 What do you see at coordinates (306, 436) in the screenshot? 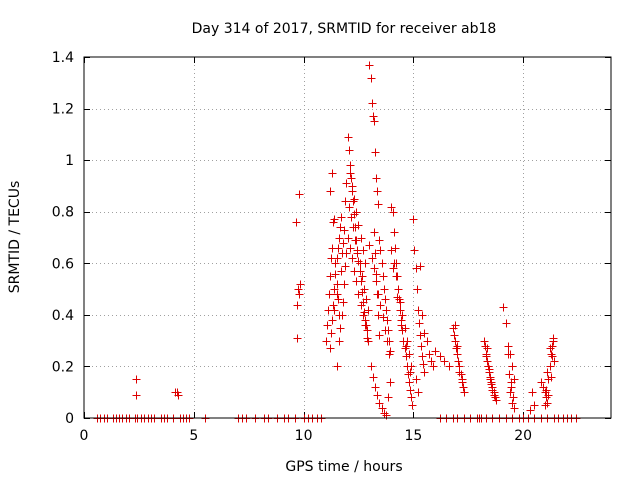
I see `x-tick-labels: 0 5 10 15 20` at bounding box center [306, 436].